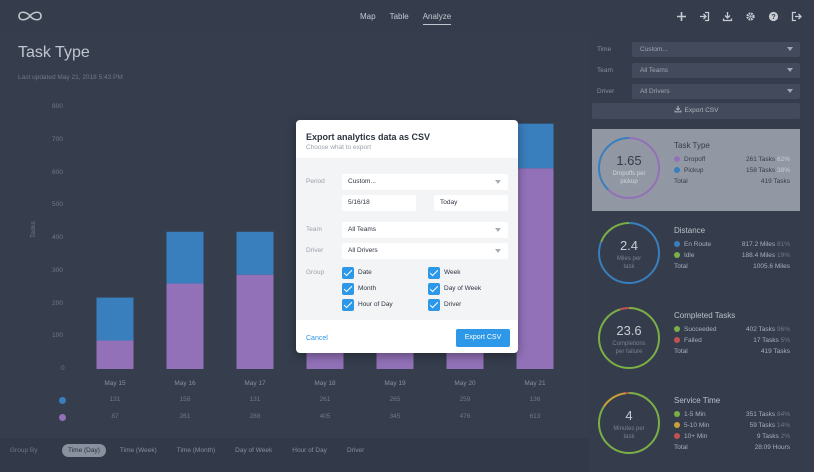  What do you see at coordinates (693, 340) in the screenshot?
I see `card-row-label: Failed` at bounding box center [693, 340].